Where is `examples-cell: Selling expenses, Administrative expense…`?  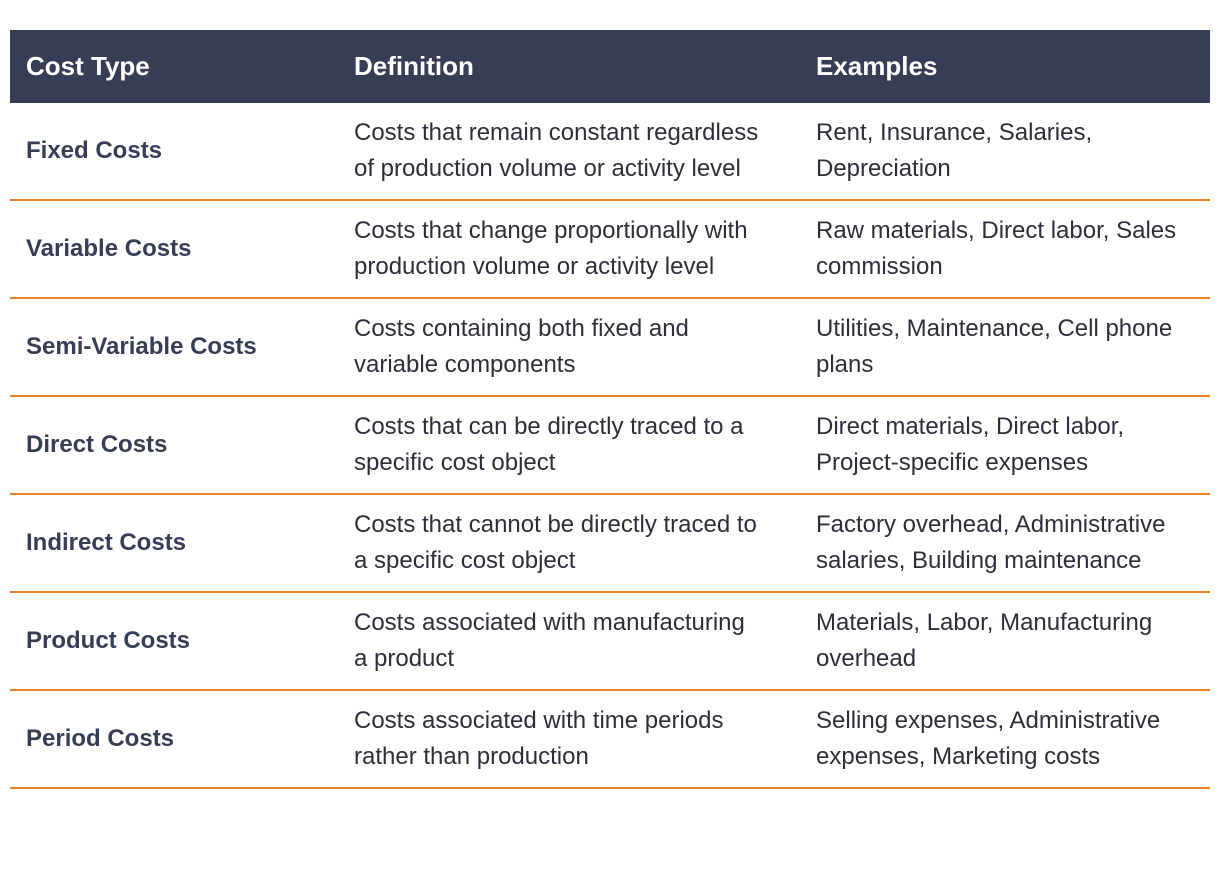 examples-cell: Selling expenses, Administrative expense… is located at coordinates (1005, 739).